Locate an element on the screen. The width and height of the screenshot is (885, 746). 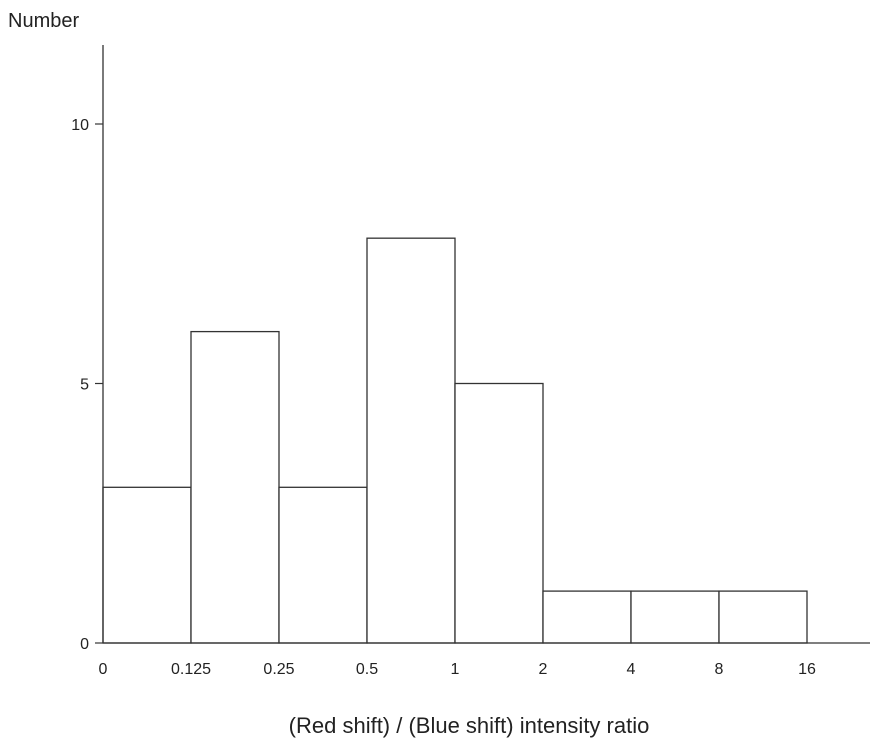
x-ticks-layer: 0 0.125 0.25 0.5 1 2 4 8 16 is located at coordinates (457, 669).